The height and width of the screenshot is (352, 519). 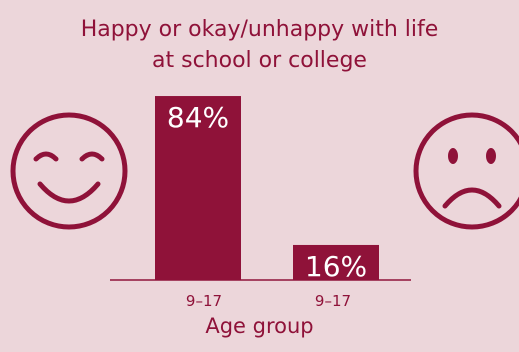 I want to click on smiling-face-icon, so click(x=69, y=171).